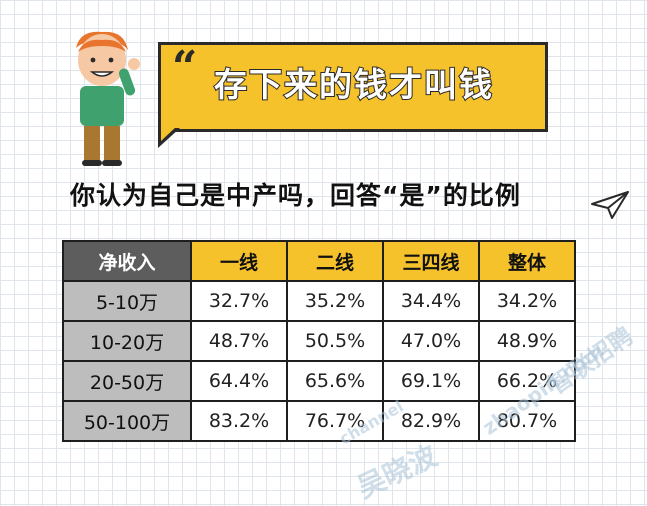 The width and height of the screenshot is (647, 506). Describe the element at coordinates (335, 301) in the screenshot. I see `table-cell: 35.2%` at that location.